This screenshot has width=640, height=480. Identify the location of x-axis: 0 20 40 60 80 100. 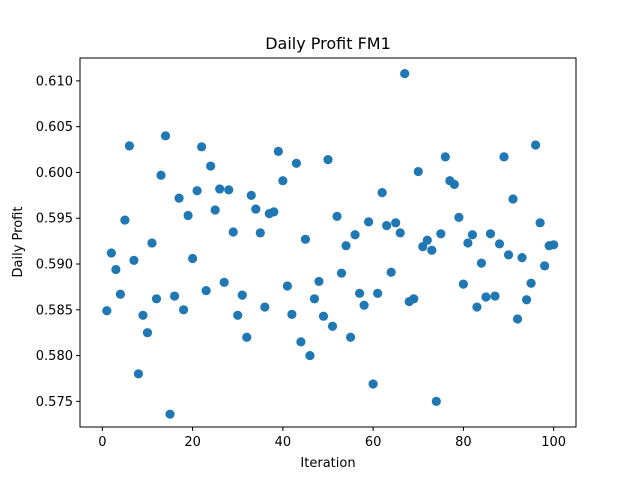
(332, 438).